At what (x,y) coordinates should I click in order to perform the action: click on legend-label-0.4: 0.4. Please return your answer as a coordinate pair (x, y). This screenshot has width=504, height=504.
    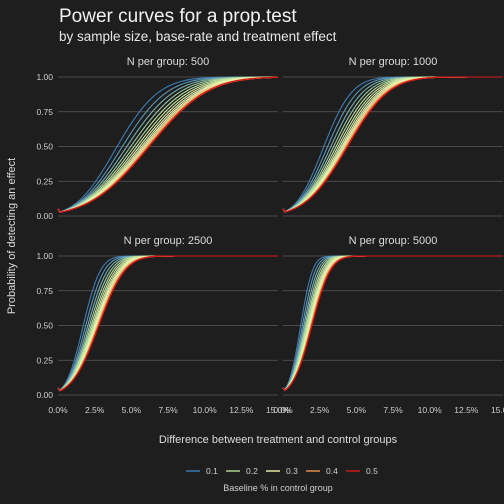
    Looking at the image, I should click on (332, 471).